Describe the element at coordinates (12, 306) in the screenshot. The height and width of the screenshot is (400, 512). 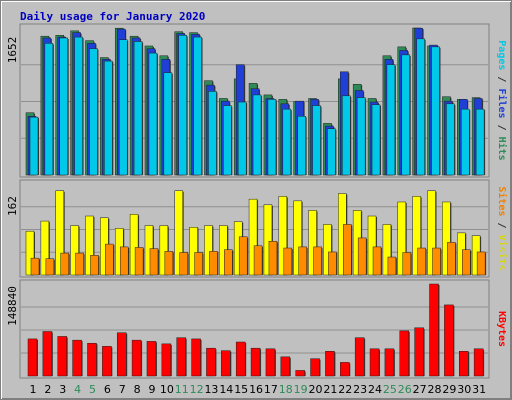
I see `panel-bottom-max-label: 148840` at that location.